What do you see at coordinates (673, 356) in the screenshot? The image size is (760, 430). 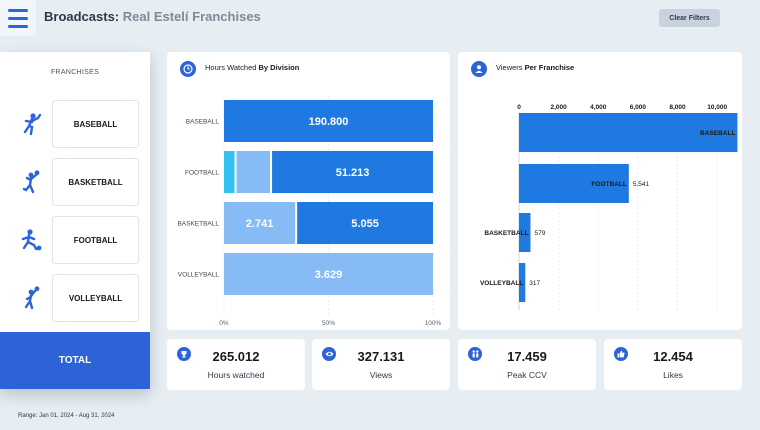 I see `kpi-value: 12.454` at bounding box center [673, 356].